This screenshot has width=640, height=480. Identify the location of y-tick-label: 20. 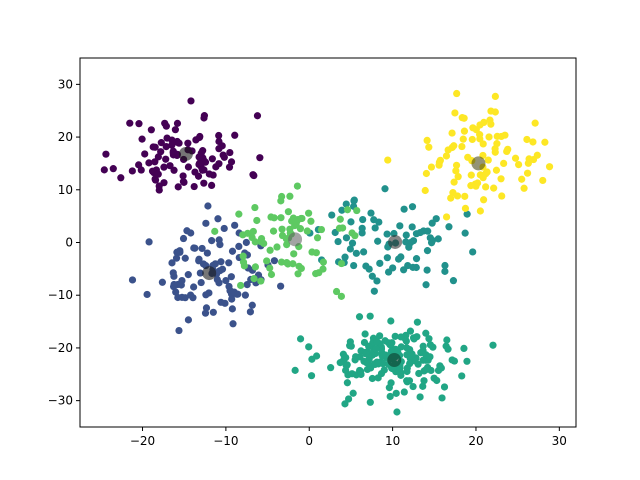
(65, 137).